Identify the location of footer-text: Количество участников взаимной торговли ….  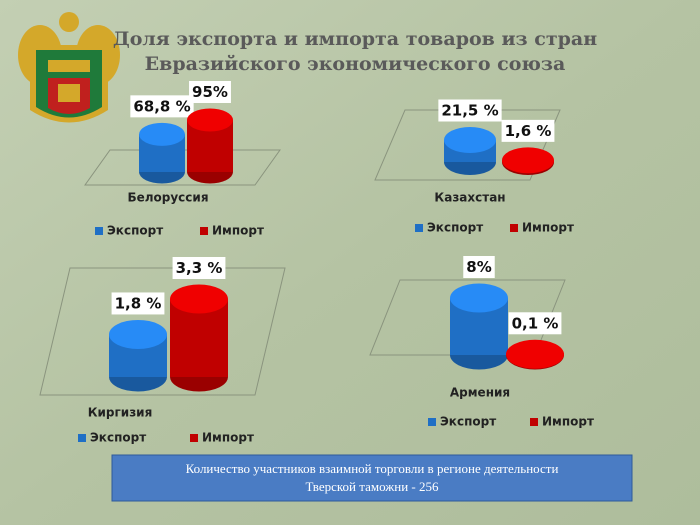
(372, 468).